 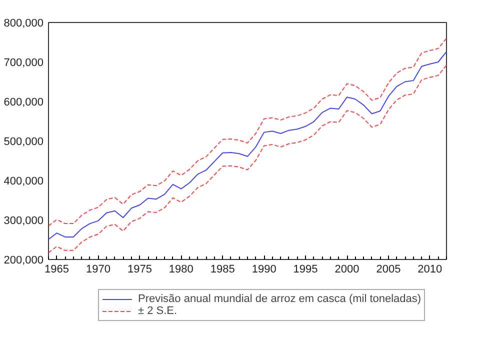 What do you see at coordinates (305, 270) in the screenshot?
I see `x-tick-label: 1995` at bounding box center [305, 270].